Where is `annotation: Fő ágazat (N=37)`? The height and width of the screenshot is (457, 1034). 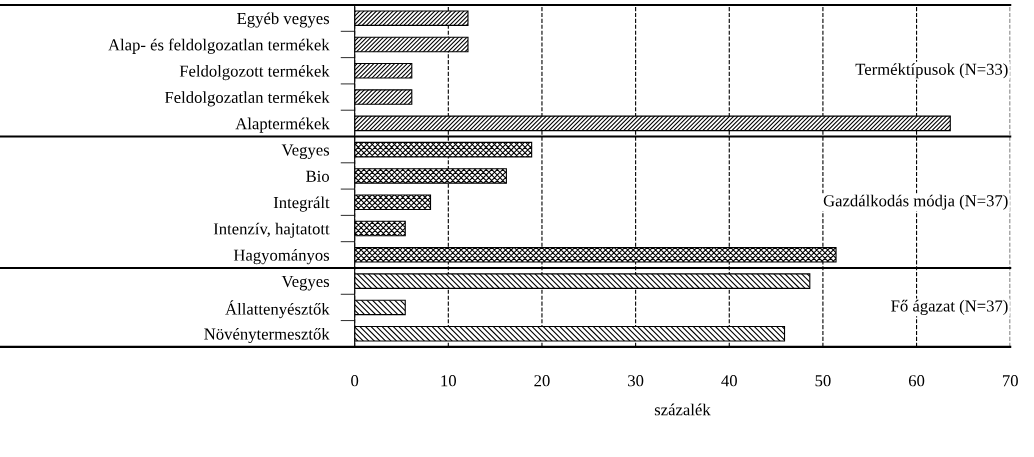
annotation: Fő ágazat (N=37) is located at coordinates (949, 307).